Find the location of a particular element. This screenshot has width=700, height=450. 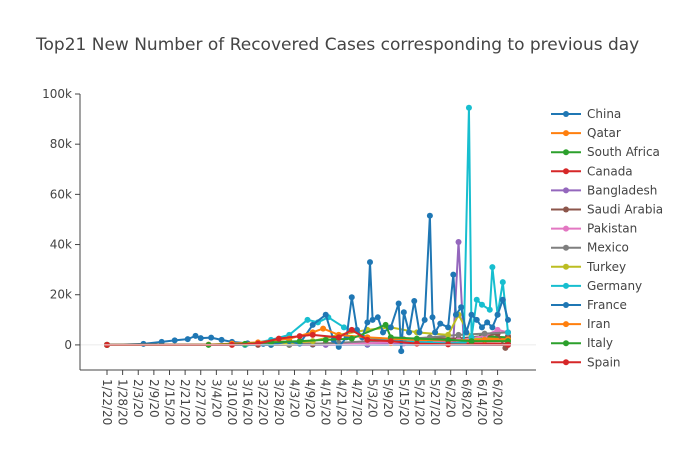

legend-item: Spain is located at coordinates (586, 362).